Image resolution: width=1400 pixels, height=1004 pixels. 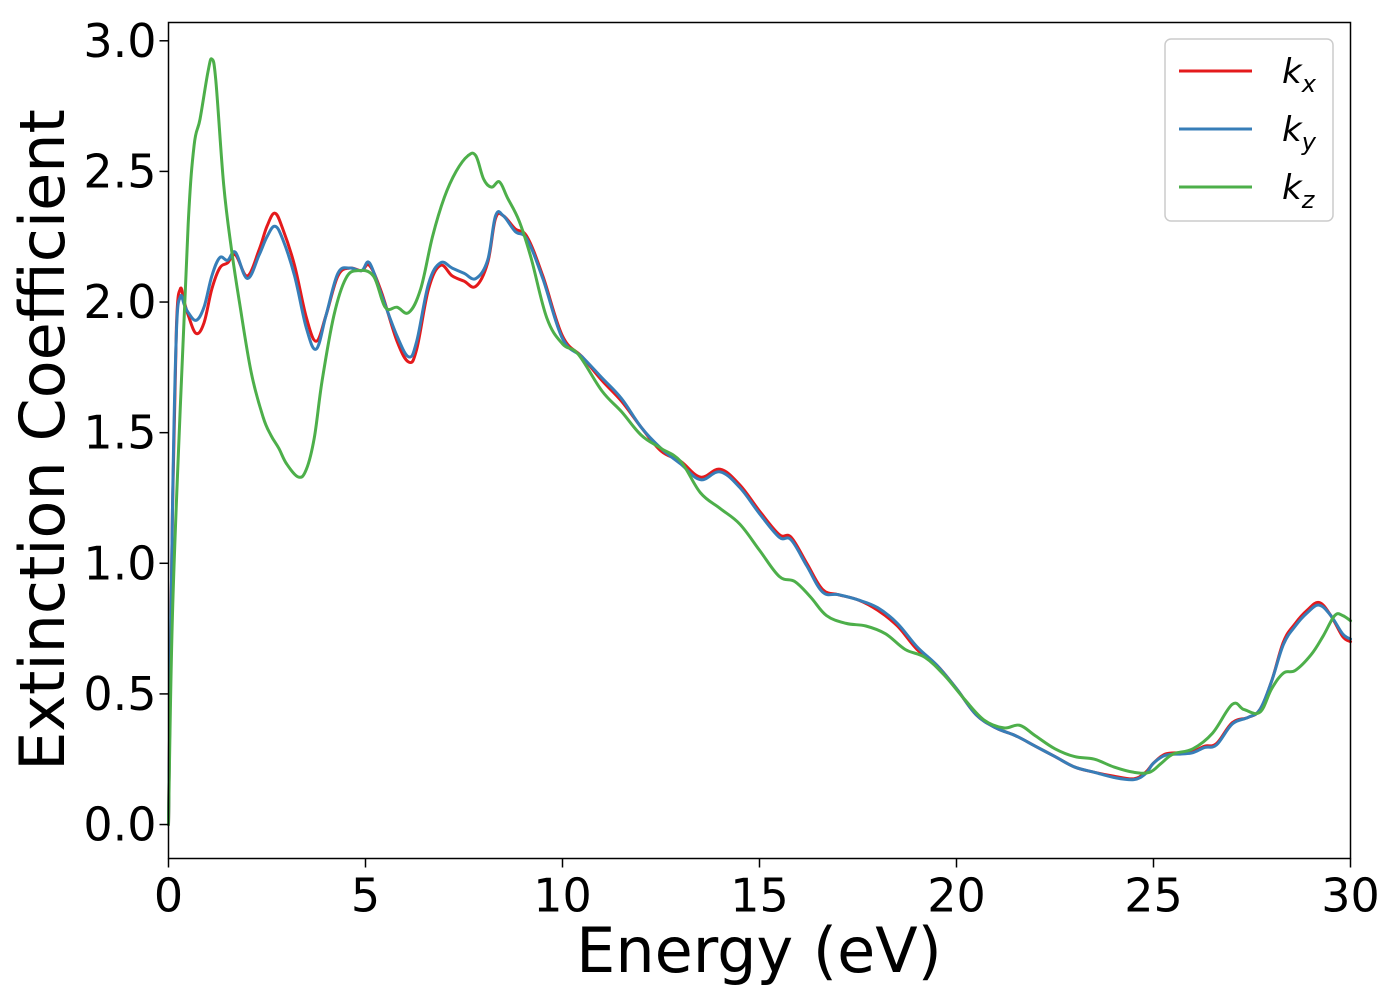 What do you see at coordinates (956, 896) in the screenshot?
I see `x-tick-label: 20` at bounding box center [956, 896].